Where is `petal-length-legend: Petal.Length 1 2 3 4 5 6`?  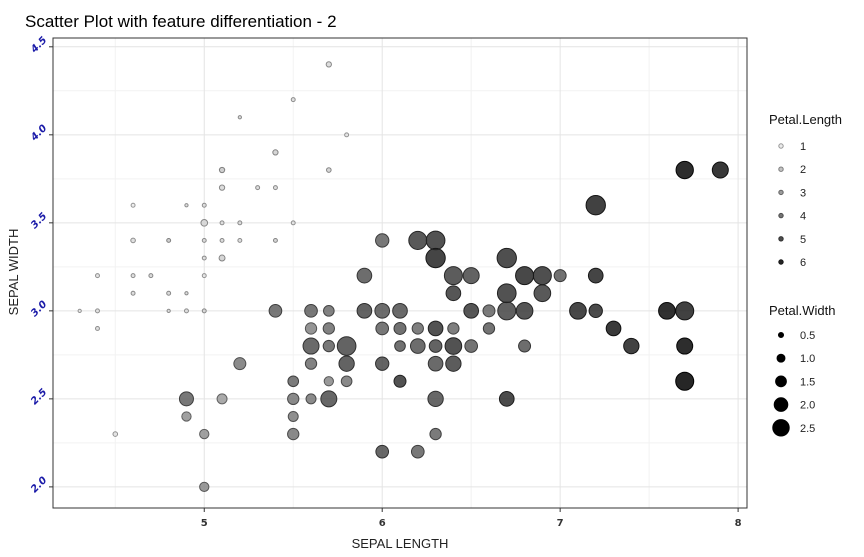 petal-length-legend: Petal.Length 1 2 3 4 5 6 is located at coordinates (805, 190).